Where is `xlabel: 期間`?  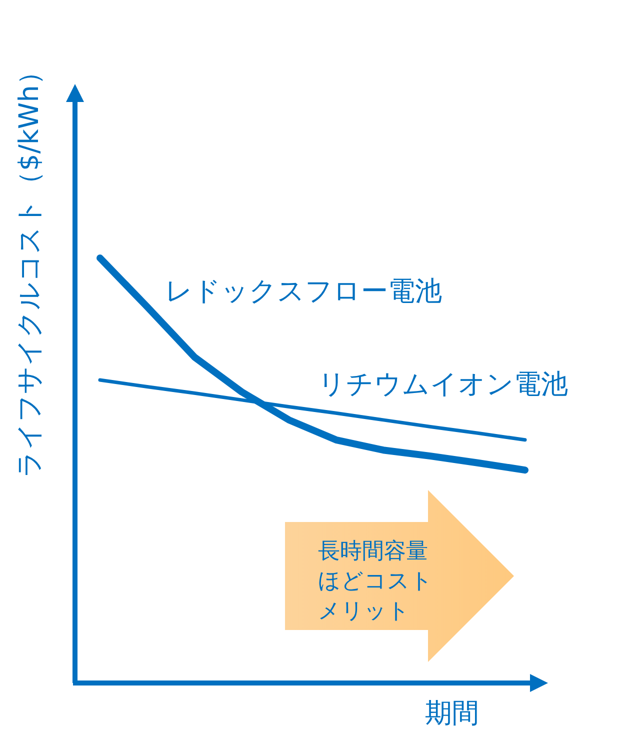
xlabel: 期間 is located at coordinates (452, 713).